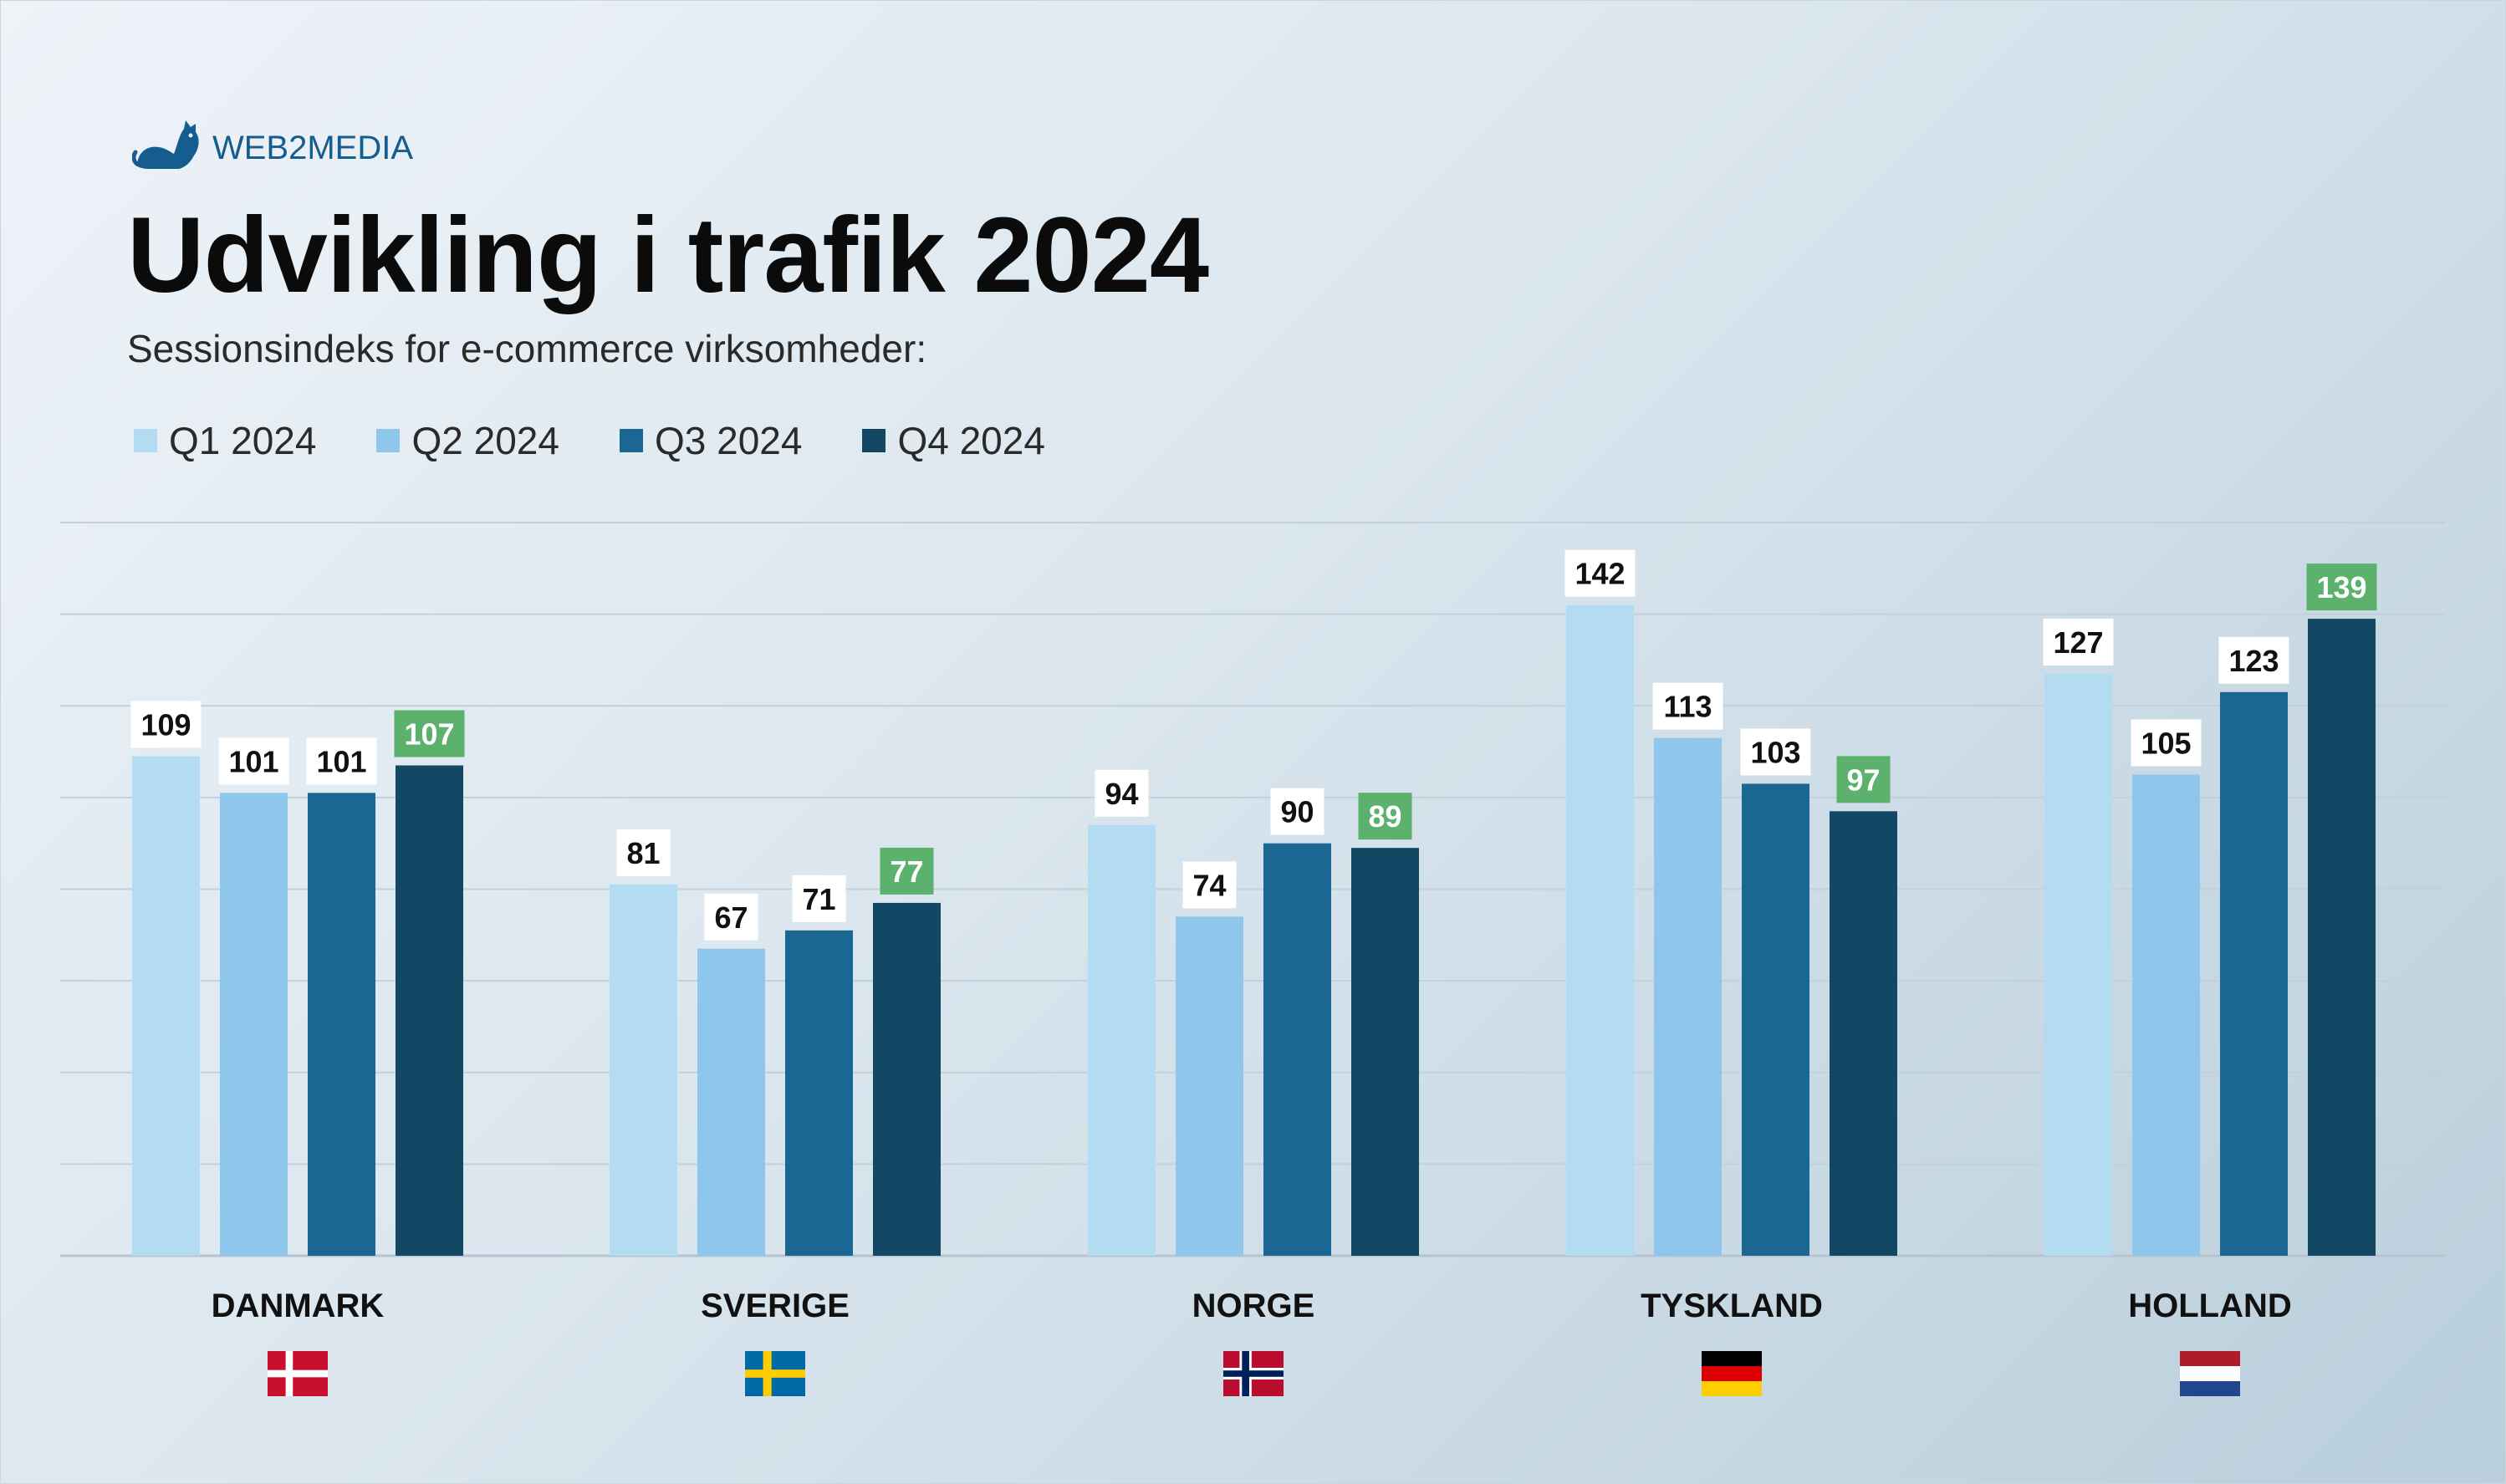 The height and width of the screenshot is (1484, 2506). Describe the element at coordinates (1253, 1306) in the screenshot. I see `category-label: NORGE` at that location.